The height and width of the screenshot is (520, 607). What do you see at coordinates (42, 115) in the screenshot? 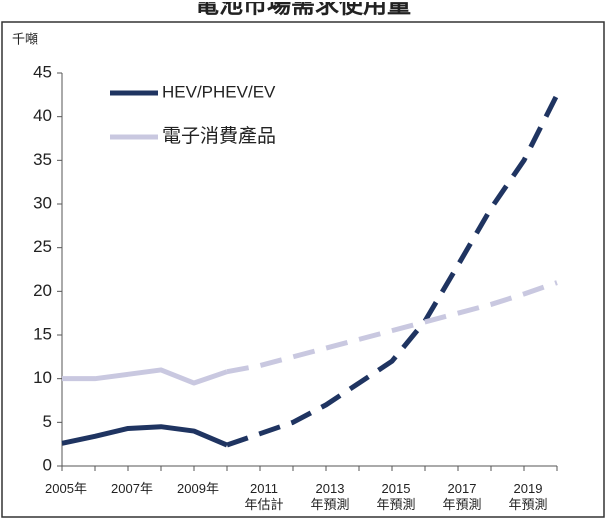
I see `y-tick-label: 40` at bounding box center [42, 115].